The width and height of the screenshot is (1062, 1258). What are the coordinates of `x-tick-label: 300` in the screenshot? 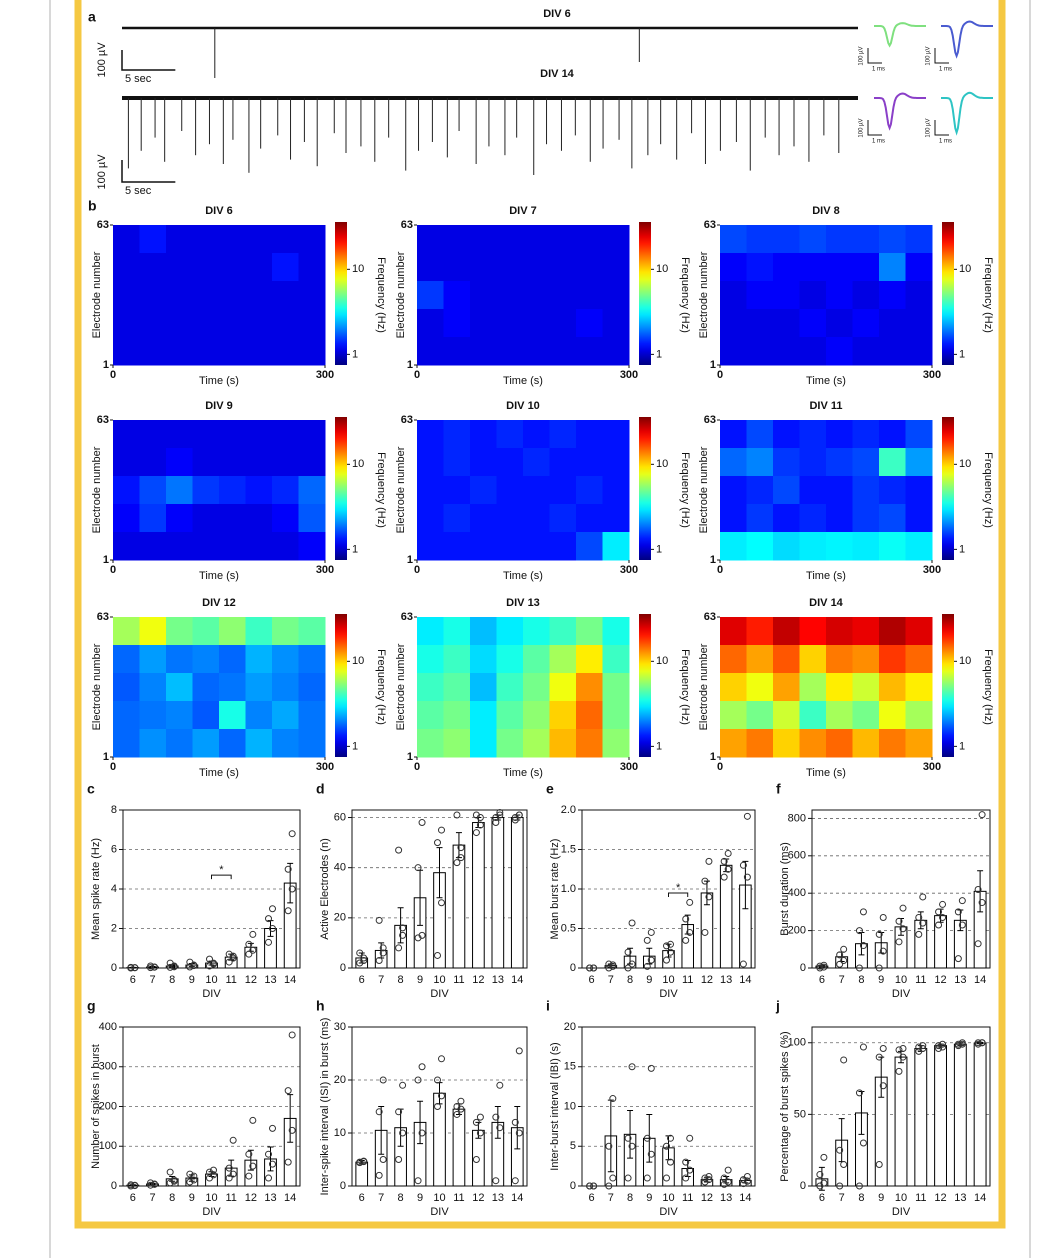 It's located at (629, 570).